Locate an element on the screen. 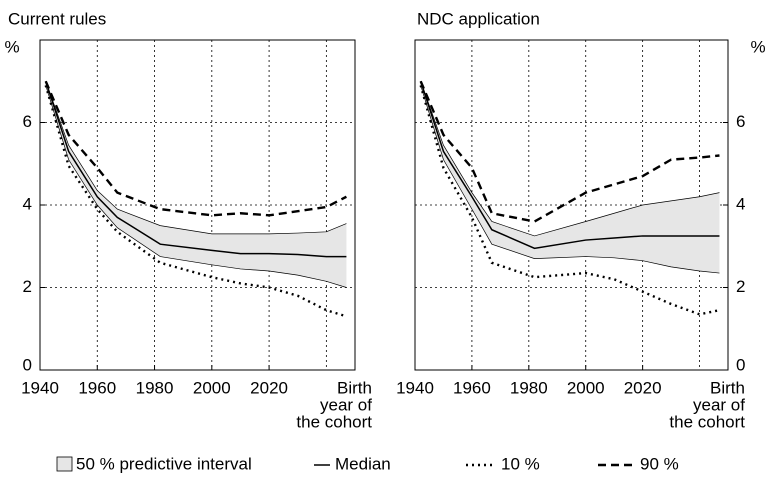 The height and width of the screenshot is (477, 775). legend-label: 90 % is located at coordinates (659, 463).